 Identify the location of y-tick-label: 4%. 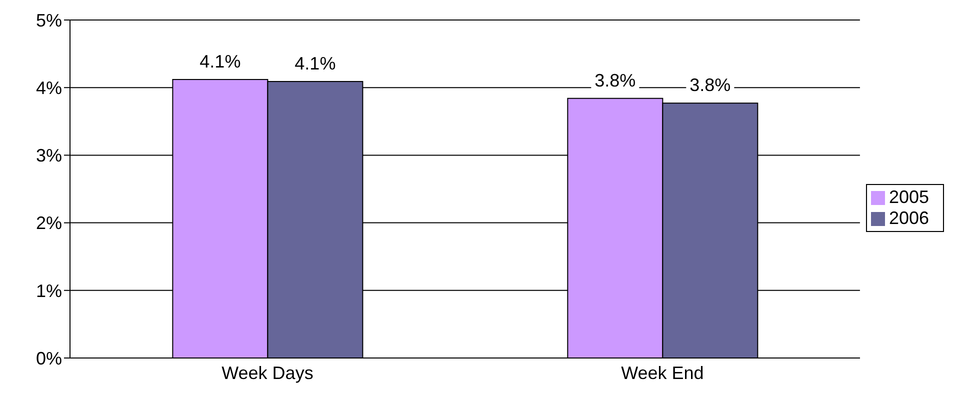
(49, 88).